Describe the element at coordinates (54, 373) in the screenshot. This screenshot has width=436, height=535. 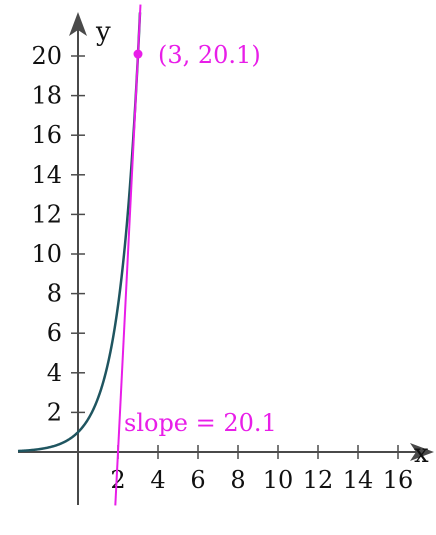
I see `y-tick-label: 4` at that location.